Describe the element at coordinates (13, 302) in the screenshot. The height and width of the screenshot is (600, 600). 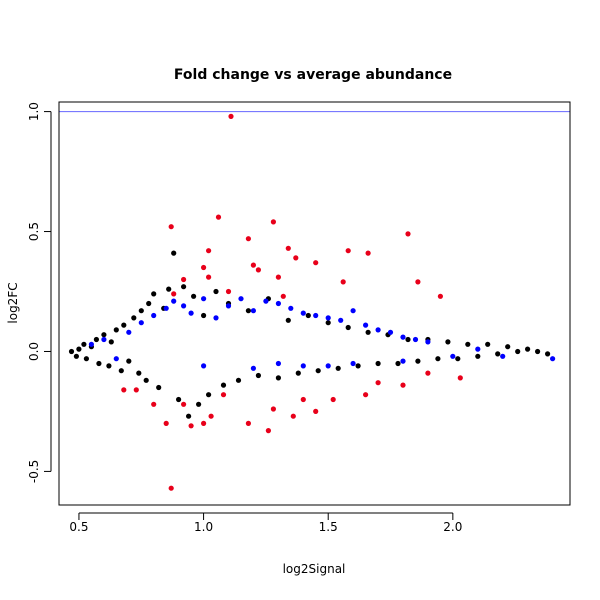
I see `y-axis-label: log2FC` at that location.